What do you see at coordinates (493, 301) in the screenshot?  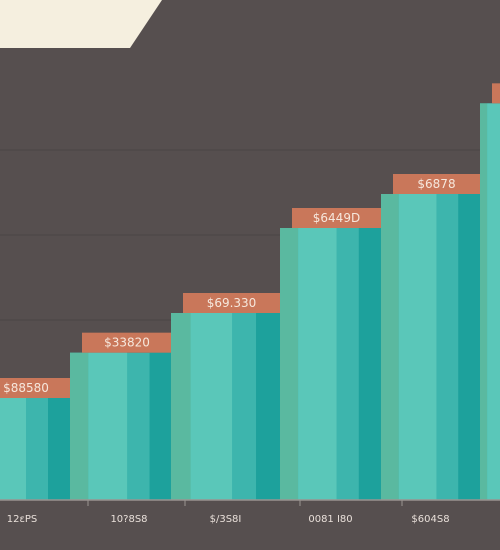 I see `bar-5-highlight` at bounding box center [493, 301].